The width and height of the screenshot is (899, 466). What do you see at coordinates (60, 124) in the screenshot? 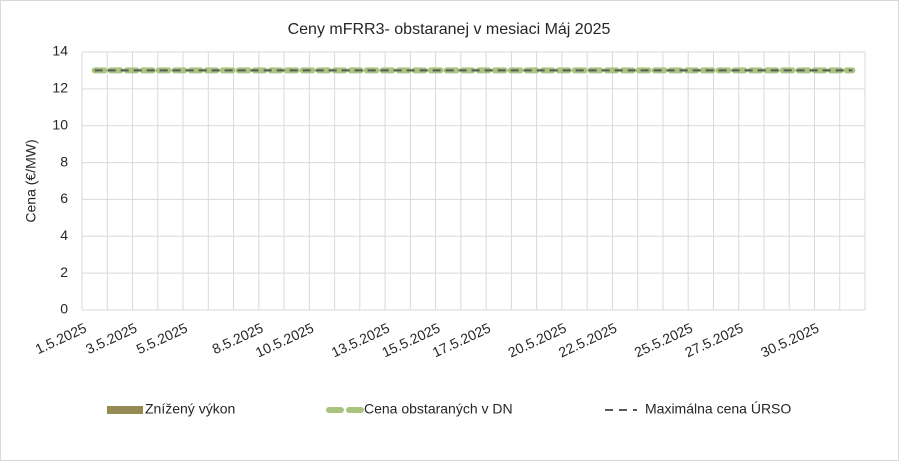
I see `y-tick-label: 10` at bounding box center [60, 124].